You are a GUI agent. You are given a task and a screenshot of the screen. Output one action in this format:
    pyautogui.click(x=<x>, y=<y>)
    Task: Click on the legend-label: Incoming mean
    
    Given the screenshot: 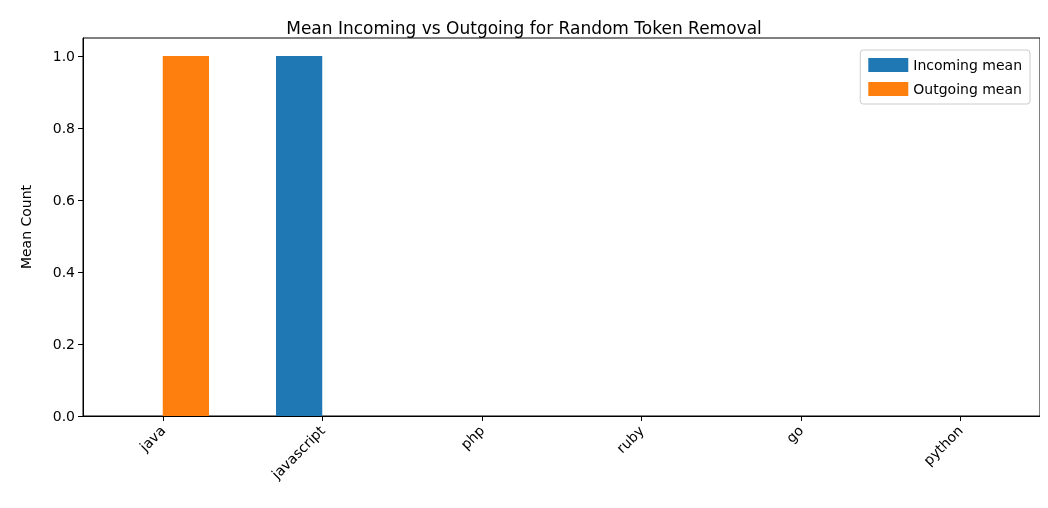 What is the action you would take?
    pyautogui.click(x=968, y=65)
    